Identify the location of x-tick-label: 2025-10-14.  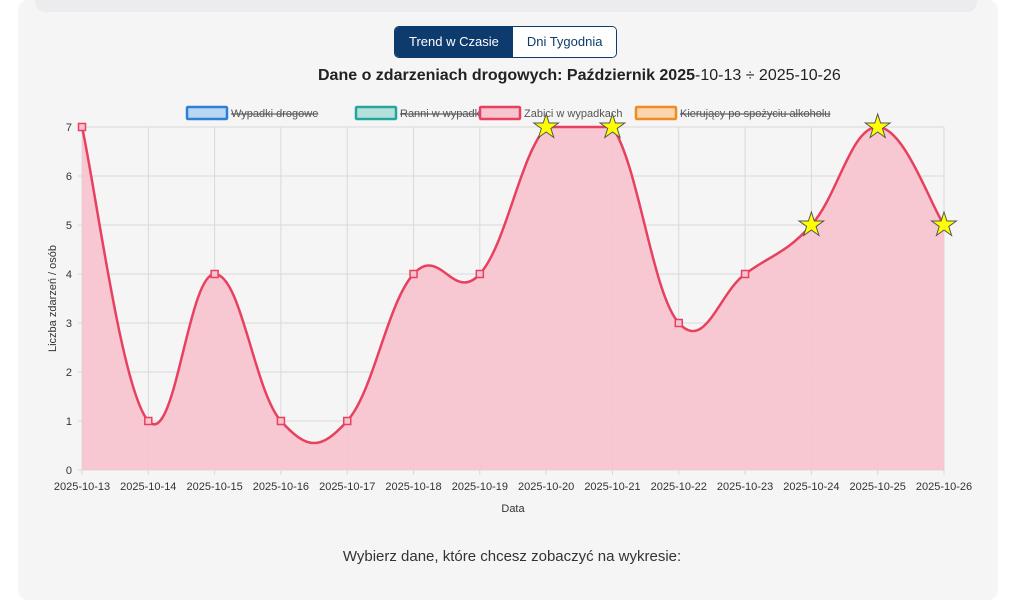
(148, 487).